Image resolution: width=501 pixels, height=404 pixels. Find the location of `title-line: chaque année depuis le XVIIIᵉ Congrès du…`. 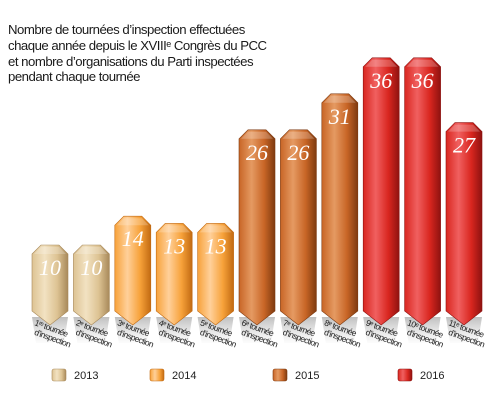

title-line: chaque année depuis le XVIIIᵉ Congrès du… is located at coordinates (137, 45).